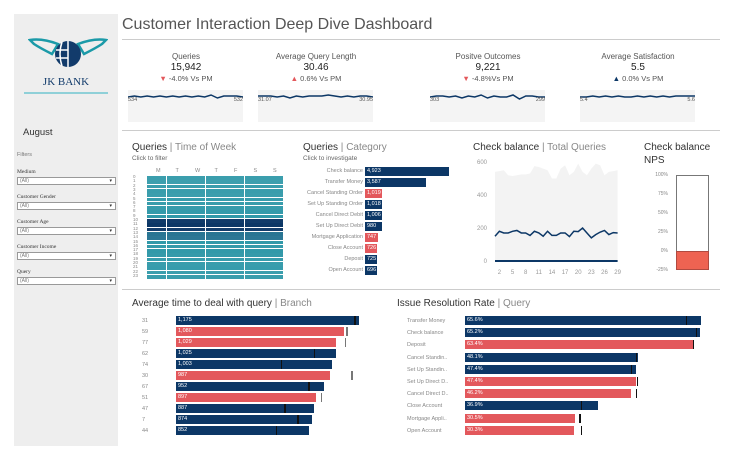 Image resolution: width=736 pixels, height=454 pixels. Describe the element at coordinates (339, 215) in the screenshot. I see `category-label: Cancel Direct Debit` at that location.